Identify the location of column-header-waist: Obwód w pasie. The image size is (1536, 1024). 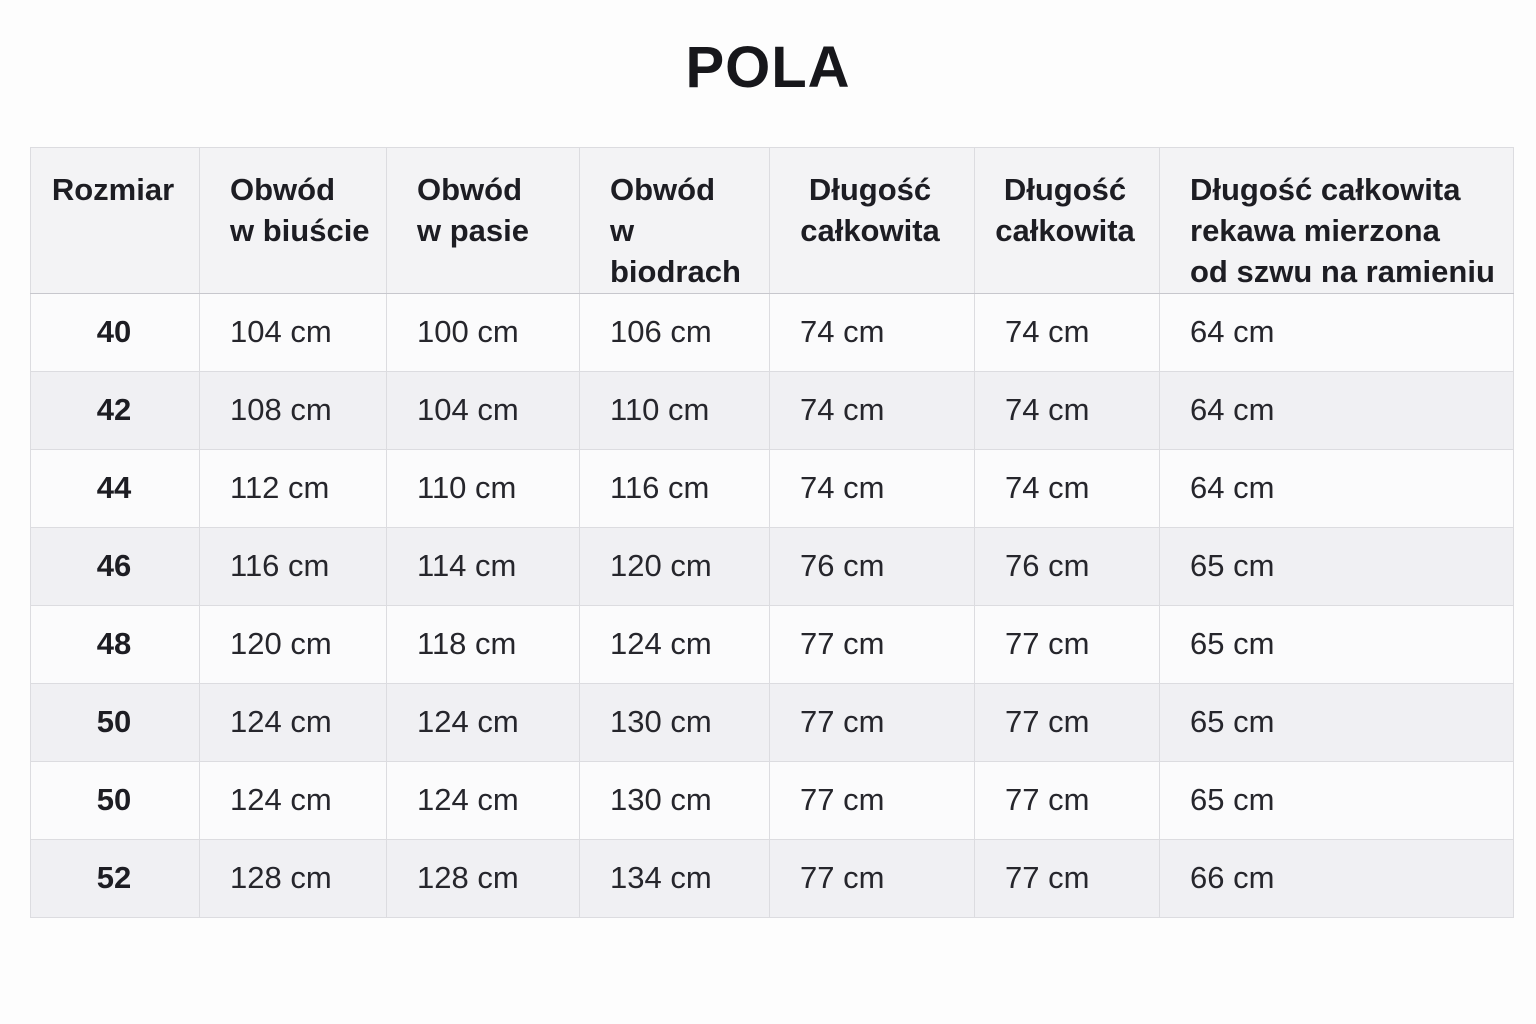
(483, 220).